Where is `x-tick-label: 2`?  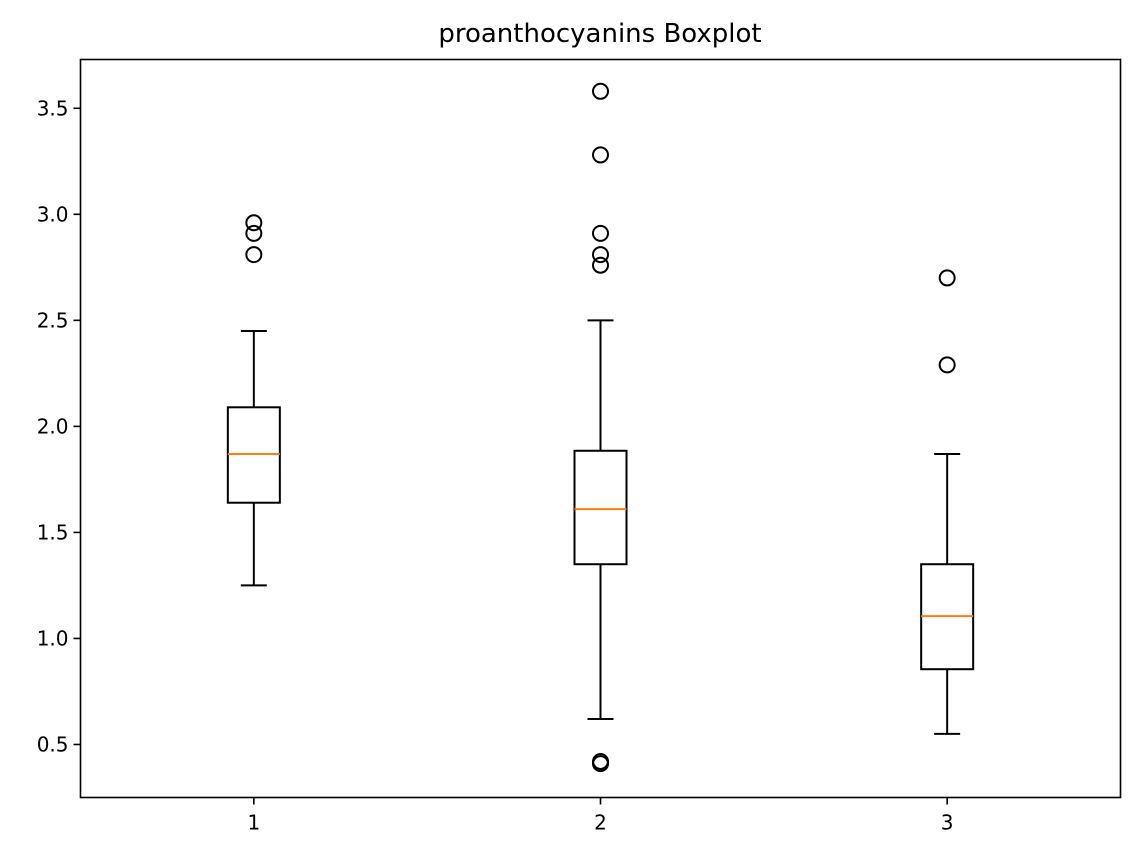 x-tick-label: 2 is located at coordinates (600, 823).